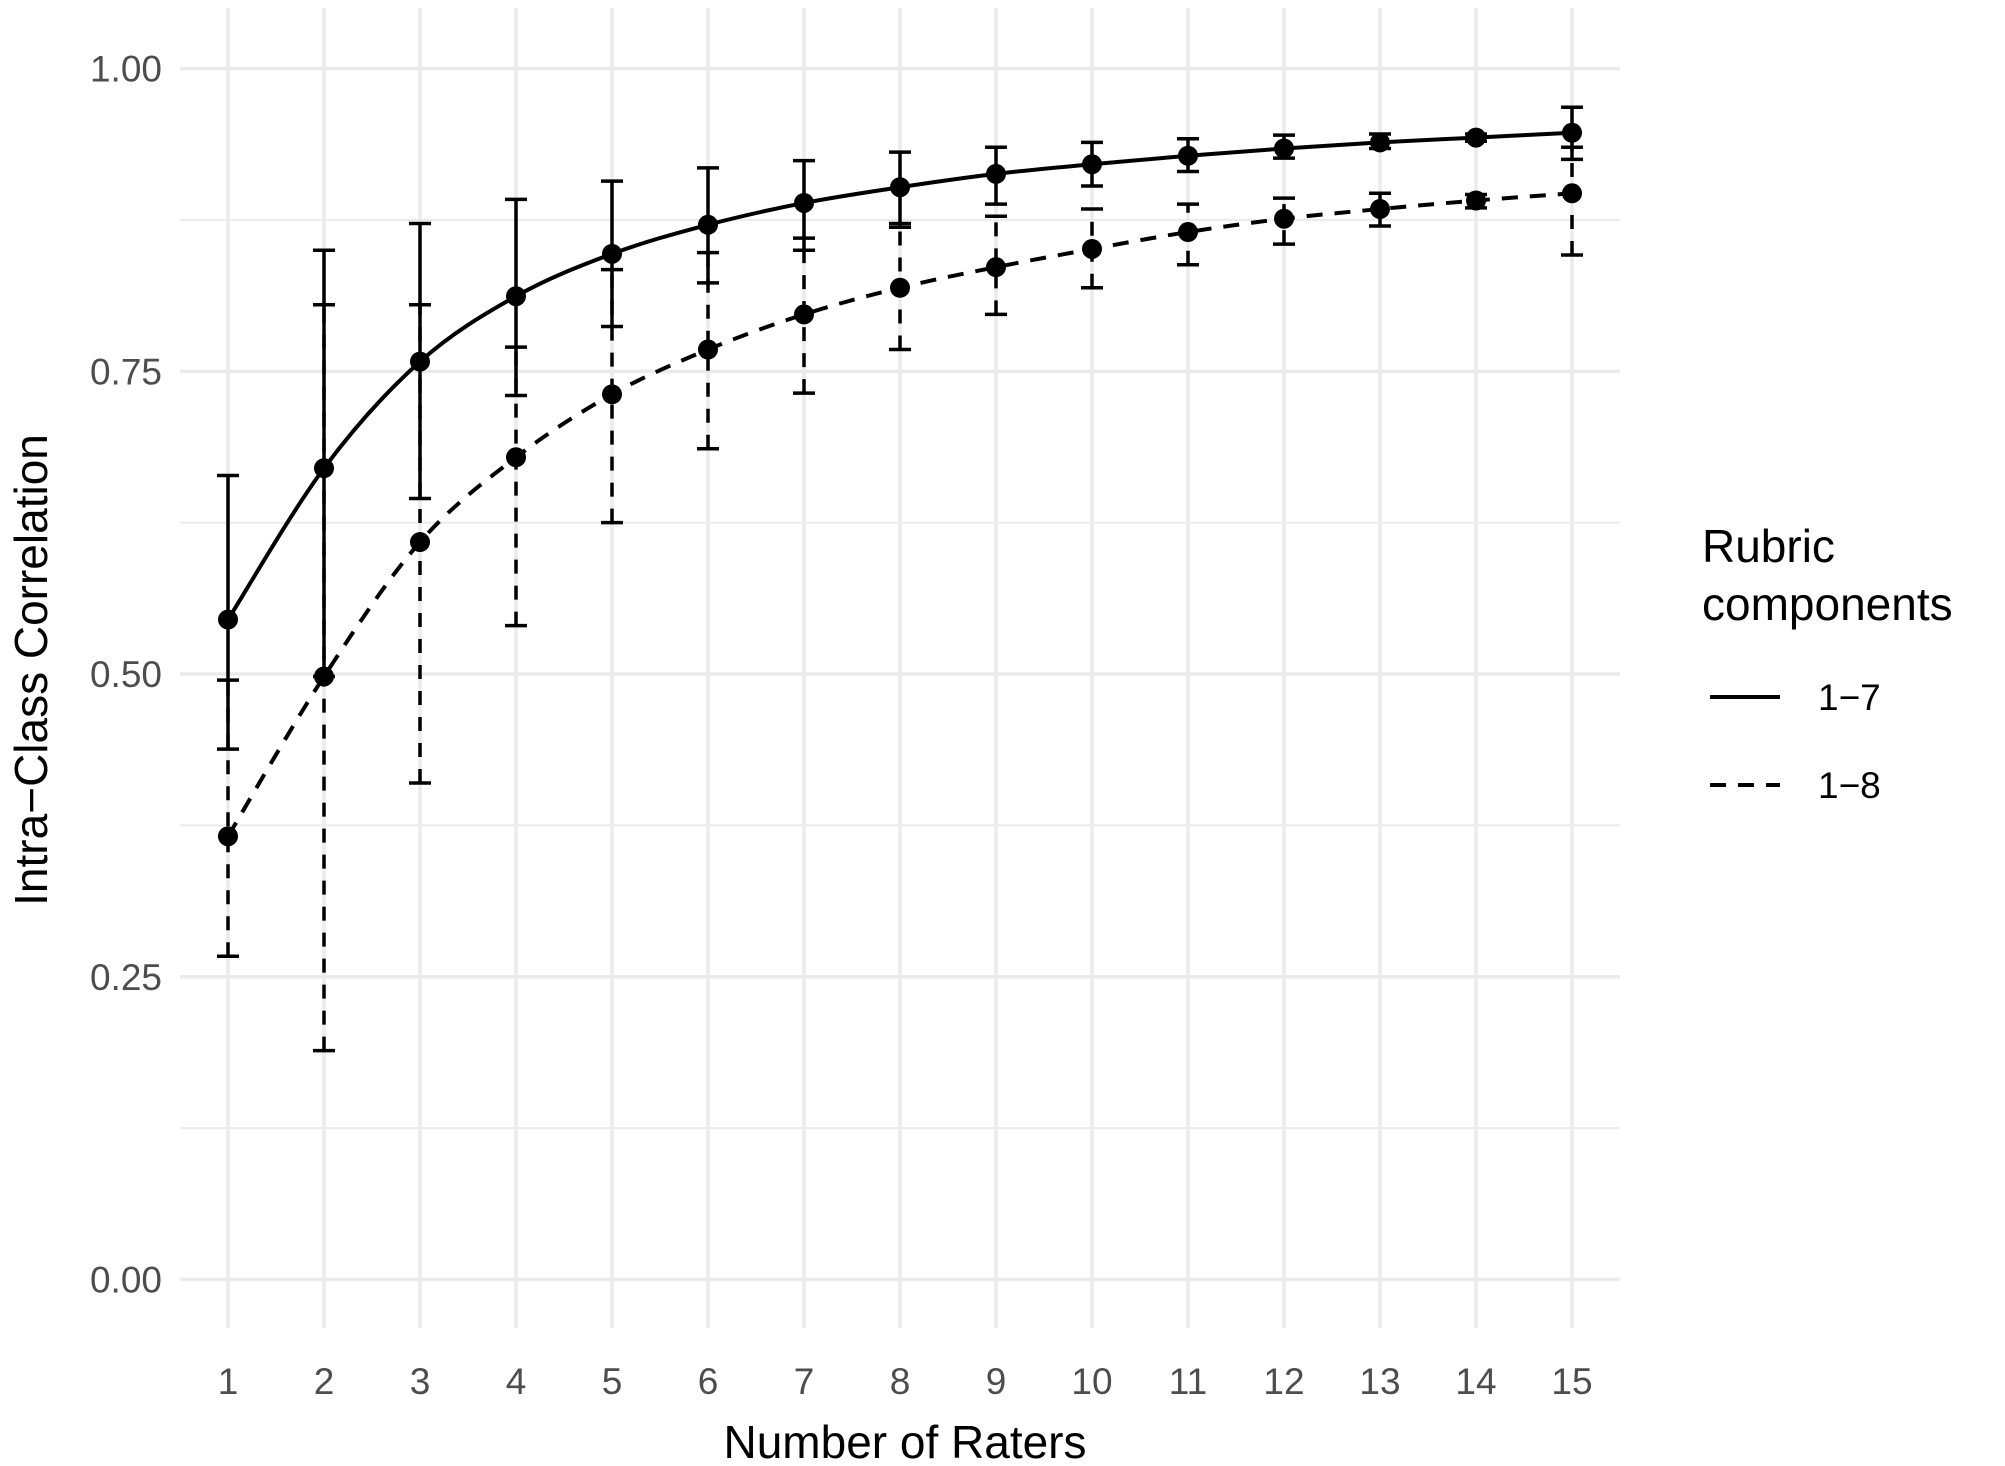  Describe the element at coordinates (1475, 1381) in the screenshot. I see `x-tick-label-14: 14` at that location.